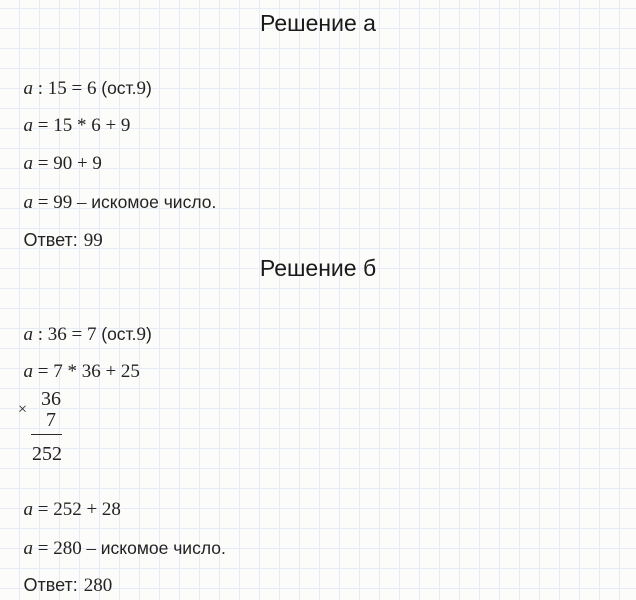  What do you see at coordinates (67, 548) in the screenshot?
I see `math-expression: = 280 –` at bounding box center [67, 548].